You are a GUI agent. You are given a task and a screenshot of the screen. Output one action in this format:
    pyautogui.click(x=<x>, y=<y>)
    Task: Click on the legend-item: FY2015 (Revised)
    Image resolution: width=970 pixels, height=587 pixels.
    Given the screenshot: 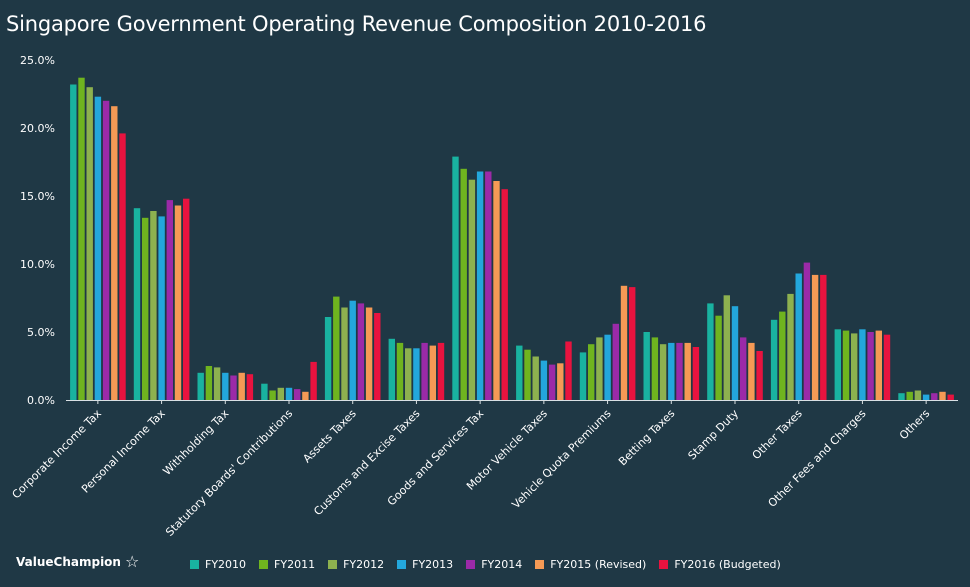 What is the action you would take?
    pyautogui.click(x=590, y=564)
    